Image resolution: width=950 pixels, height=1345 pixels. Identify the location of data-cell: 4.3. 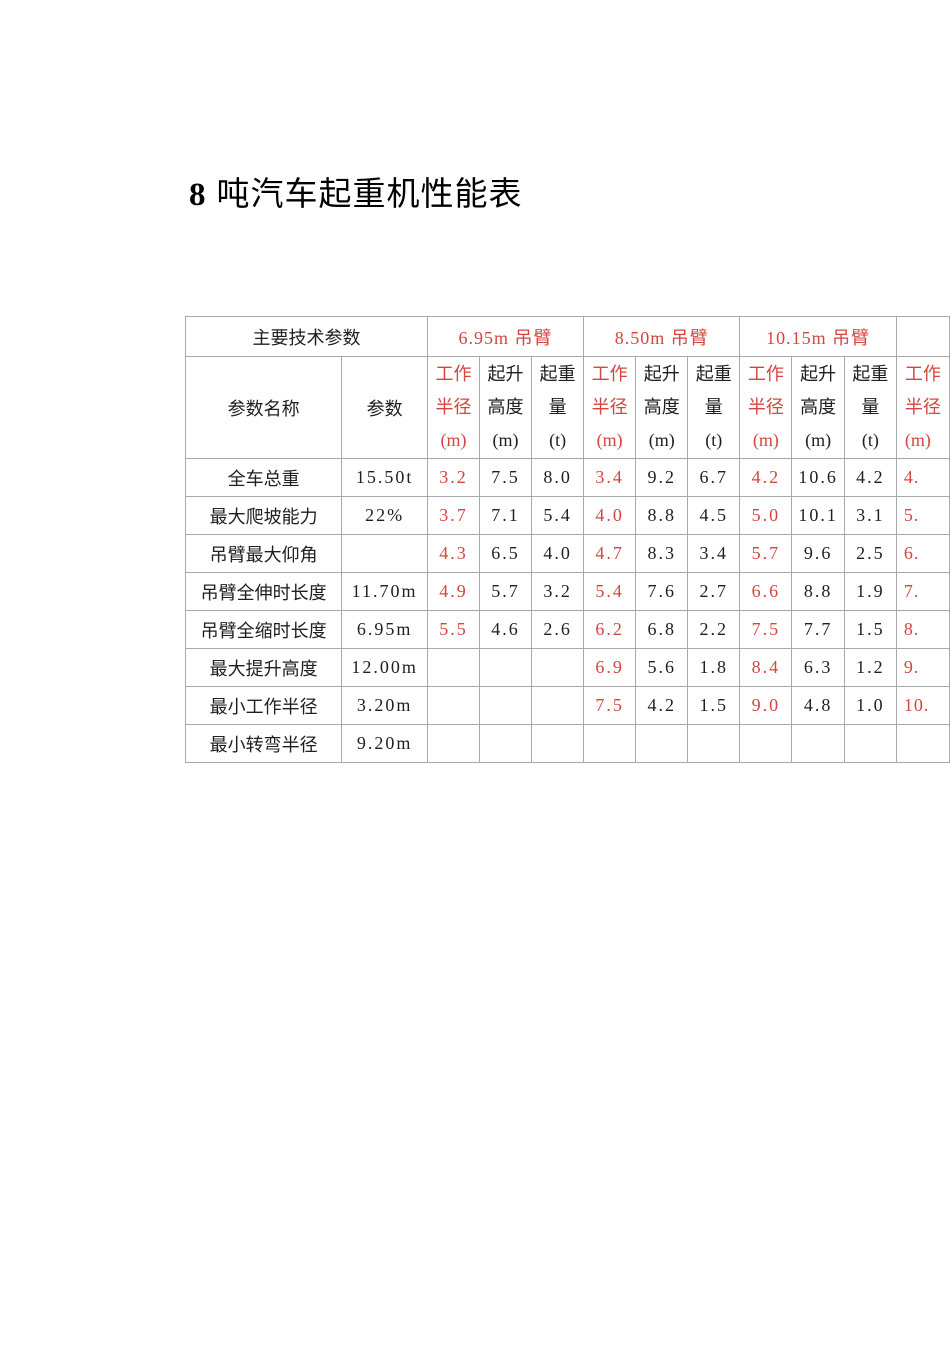
(453, 553).